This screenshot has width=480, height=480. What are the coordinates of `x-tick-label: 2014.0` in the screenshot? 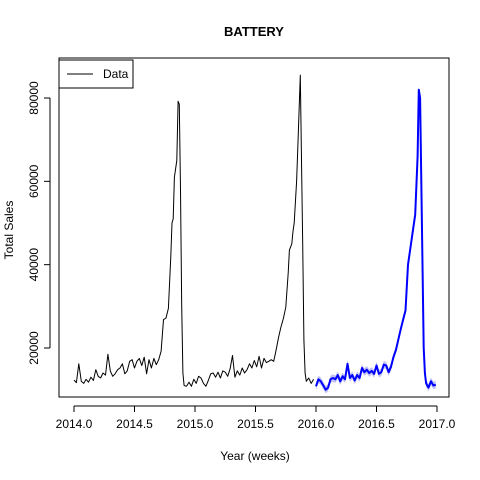 It's located at (74, 424).